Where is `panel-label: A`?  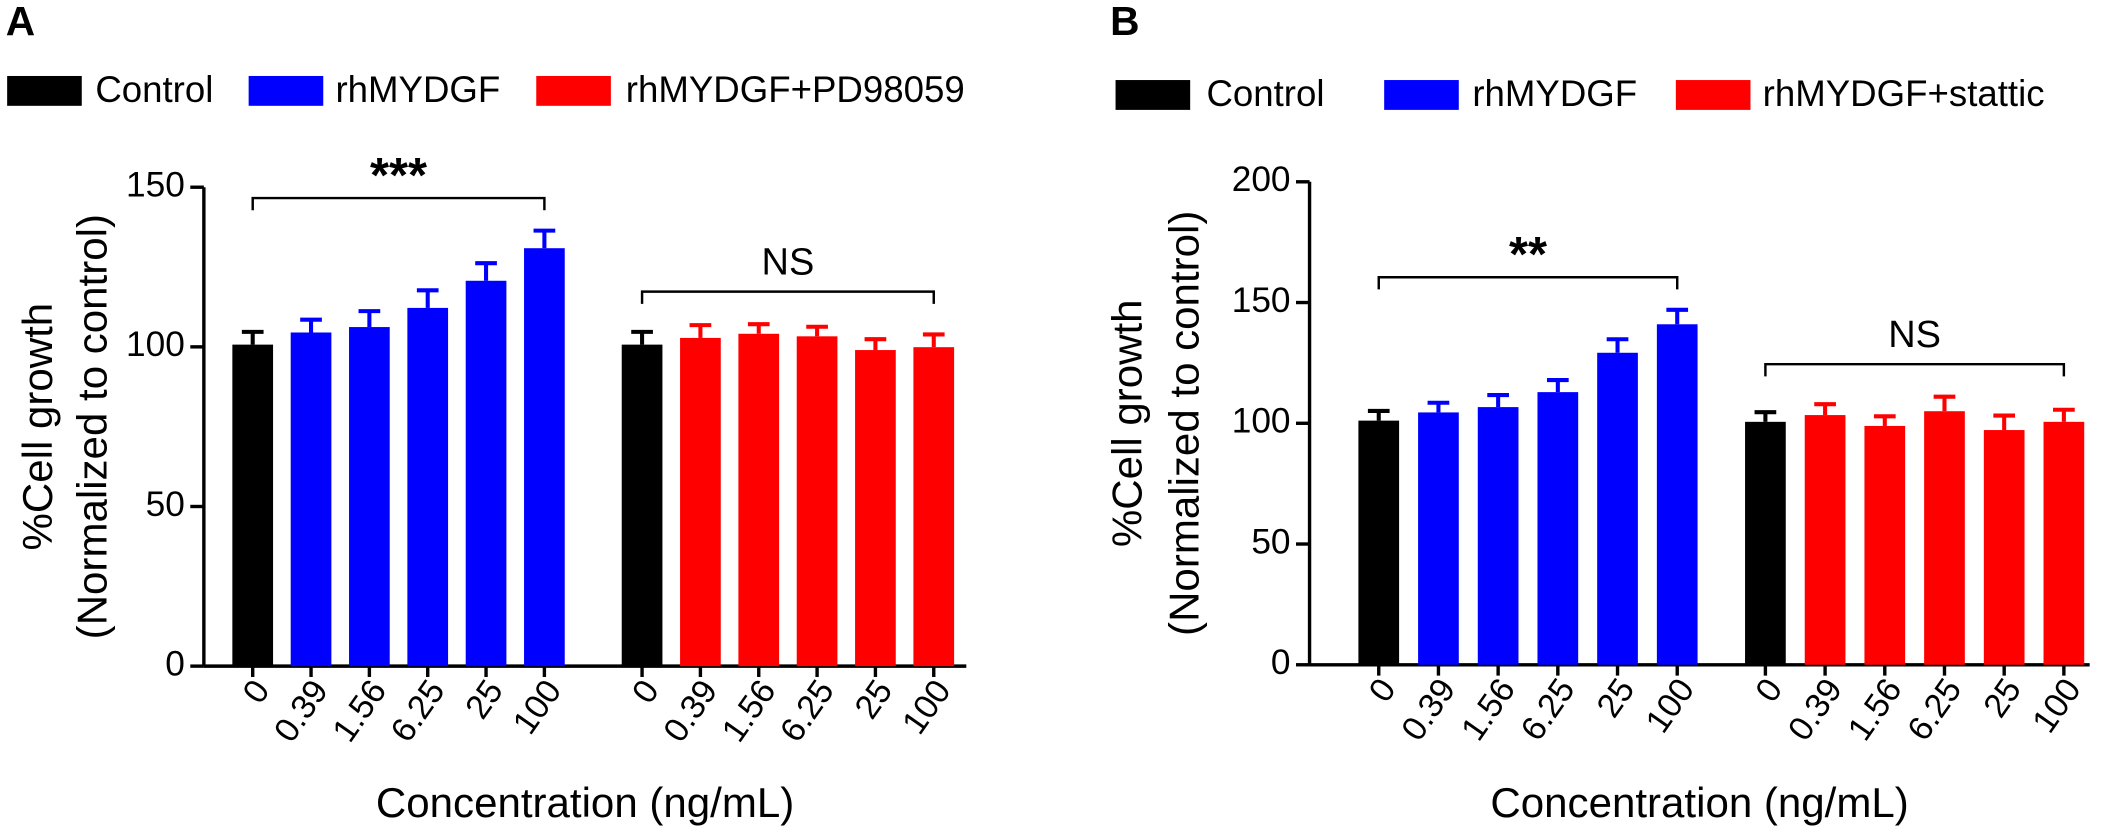 panel-label: A is located at coordinates (20, 22).